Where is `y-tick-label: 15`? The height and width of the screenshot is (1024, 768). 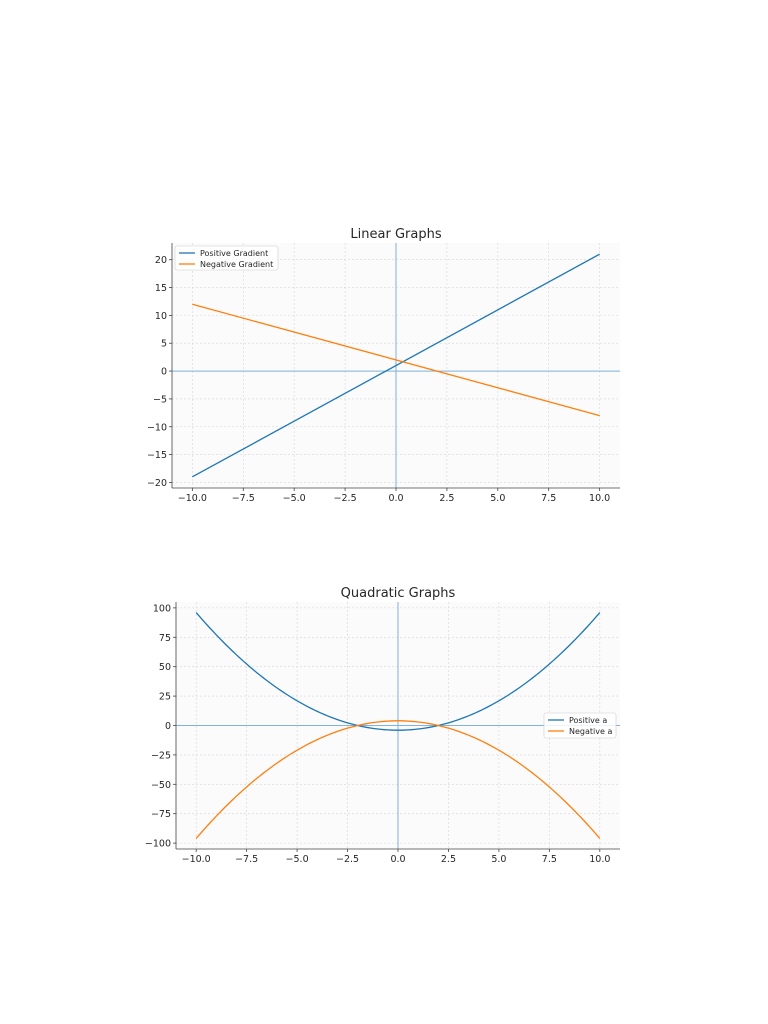
y-tick-label: 15 is located at coordinates (161, 288).